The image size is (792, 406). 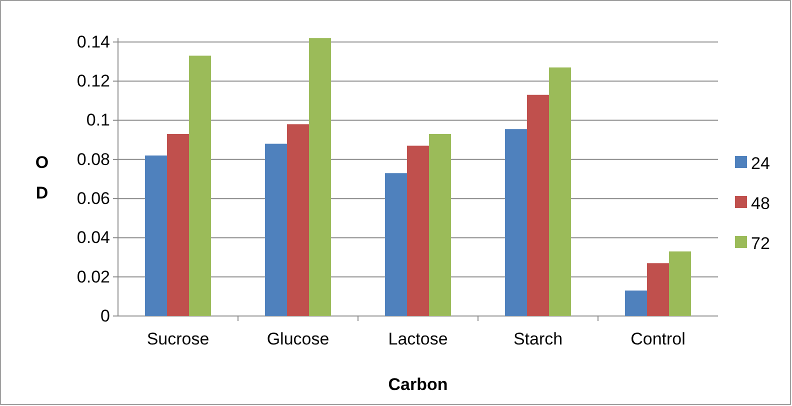 I want to click on y-tick-label: 0.1, so click(x=98, y=120).